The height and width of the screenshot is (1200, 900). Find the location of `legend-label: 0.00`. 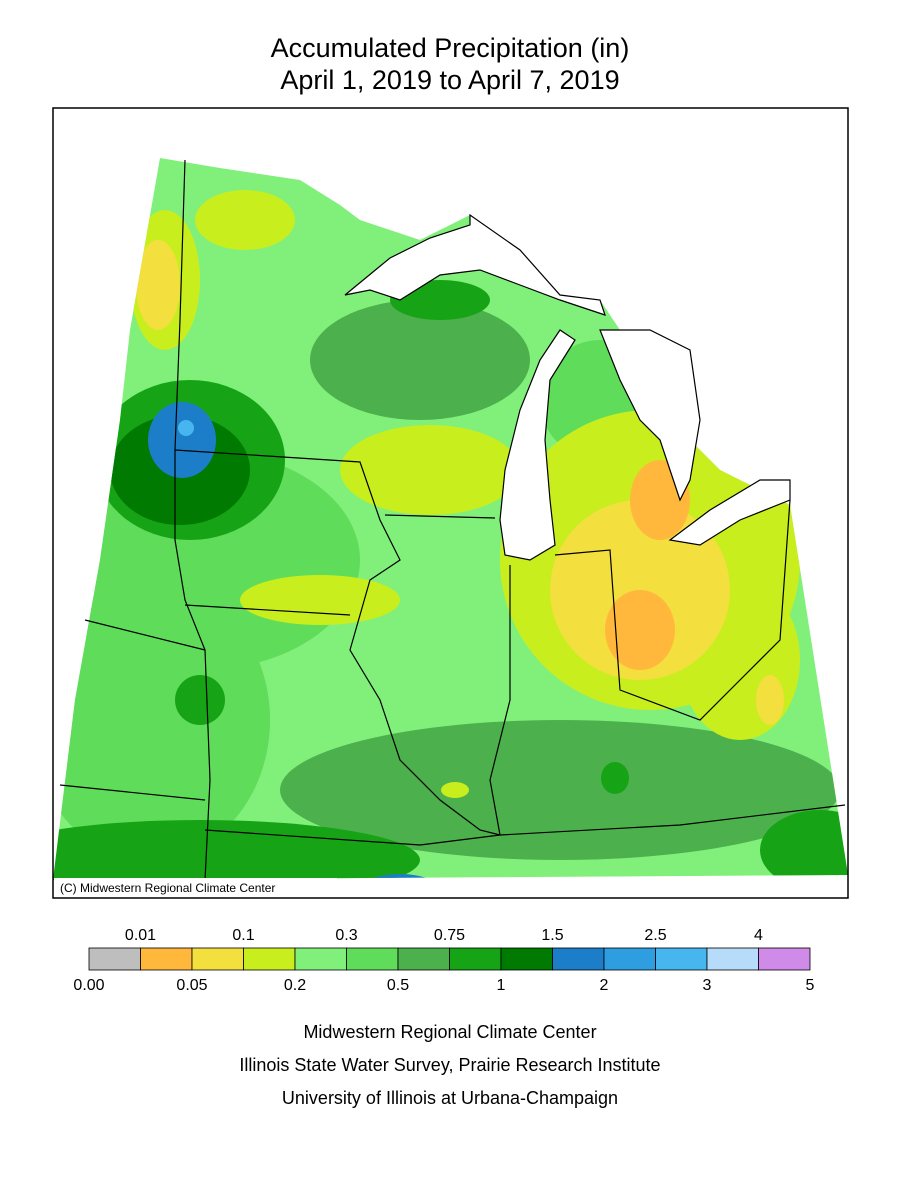

legend-label: 0.00 is located at coordinates (88, 985).